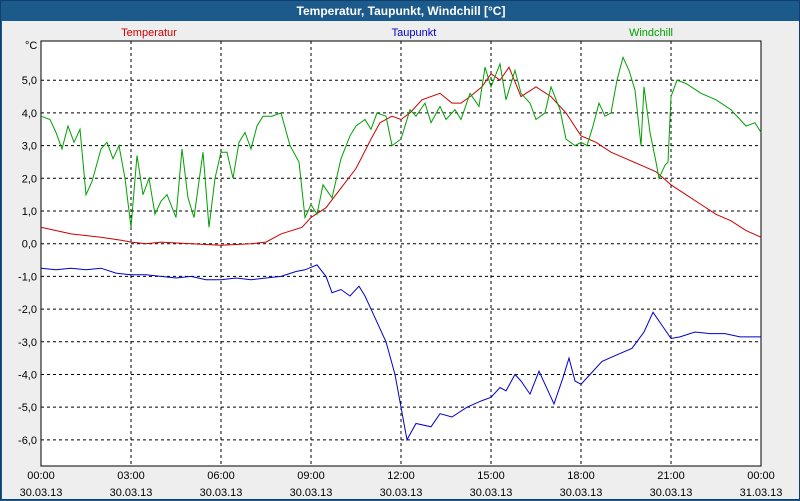 Image resolution: width=800 pixels, height=501 pixels. I want to click on x-tick-time: 21:00, so click(671, 476).